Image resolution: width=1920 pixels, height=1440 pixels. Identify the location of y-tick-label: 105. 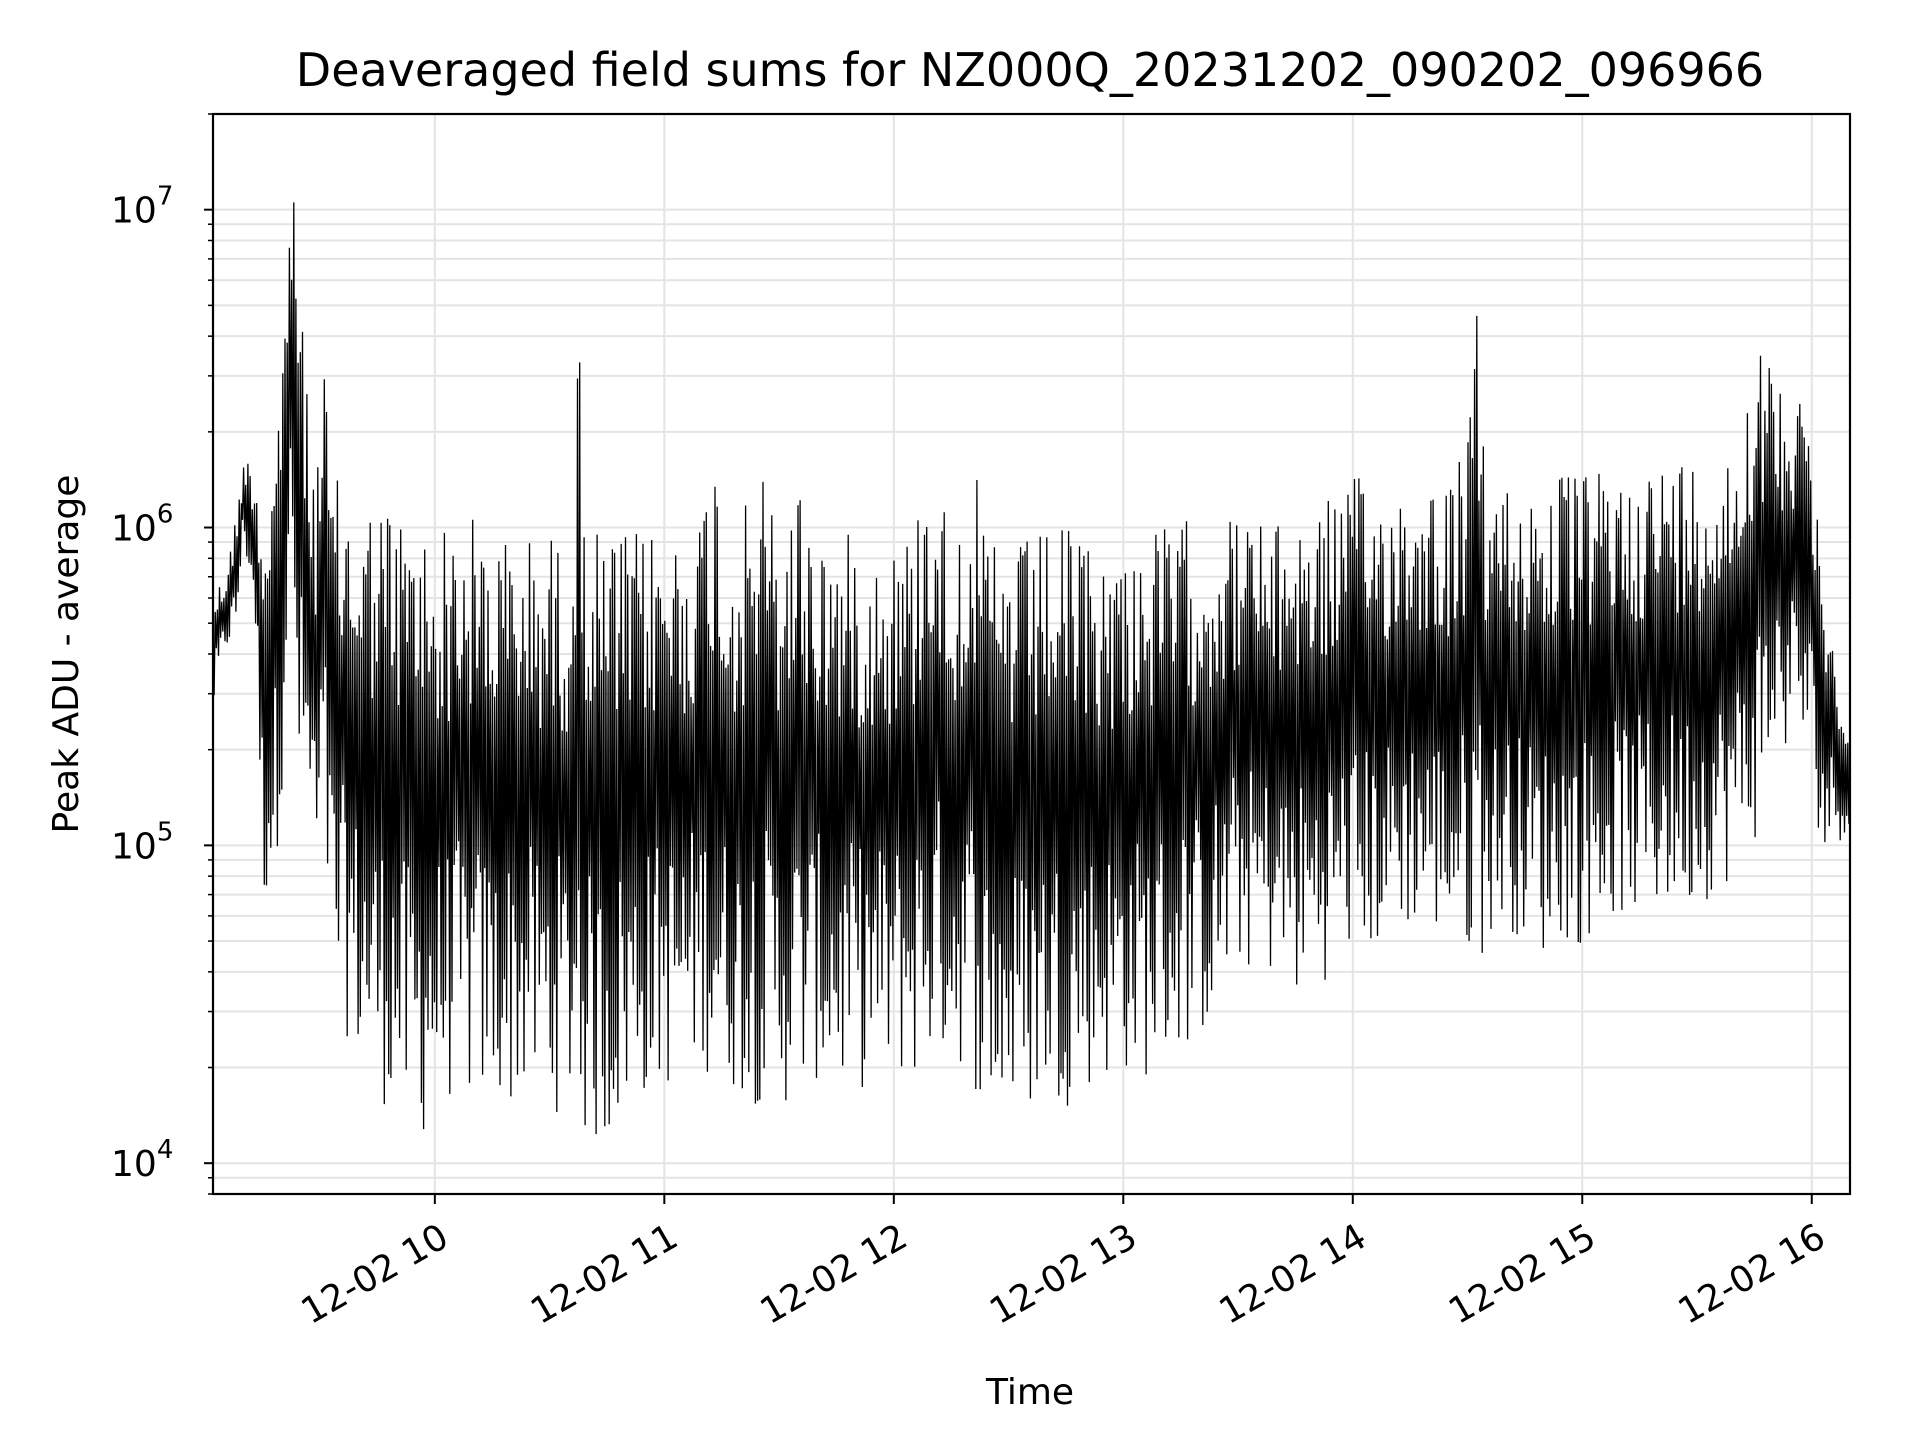
(142, 842).